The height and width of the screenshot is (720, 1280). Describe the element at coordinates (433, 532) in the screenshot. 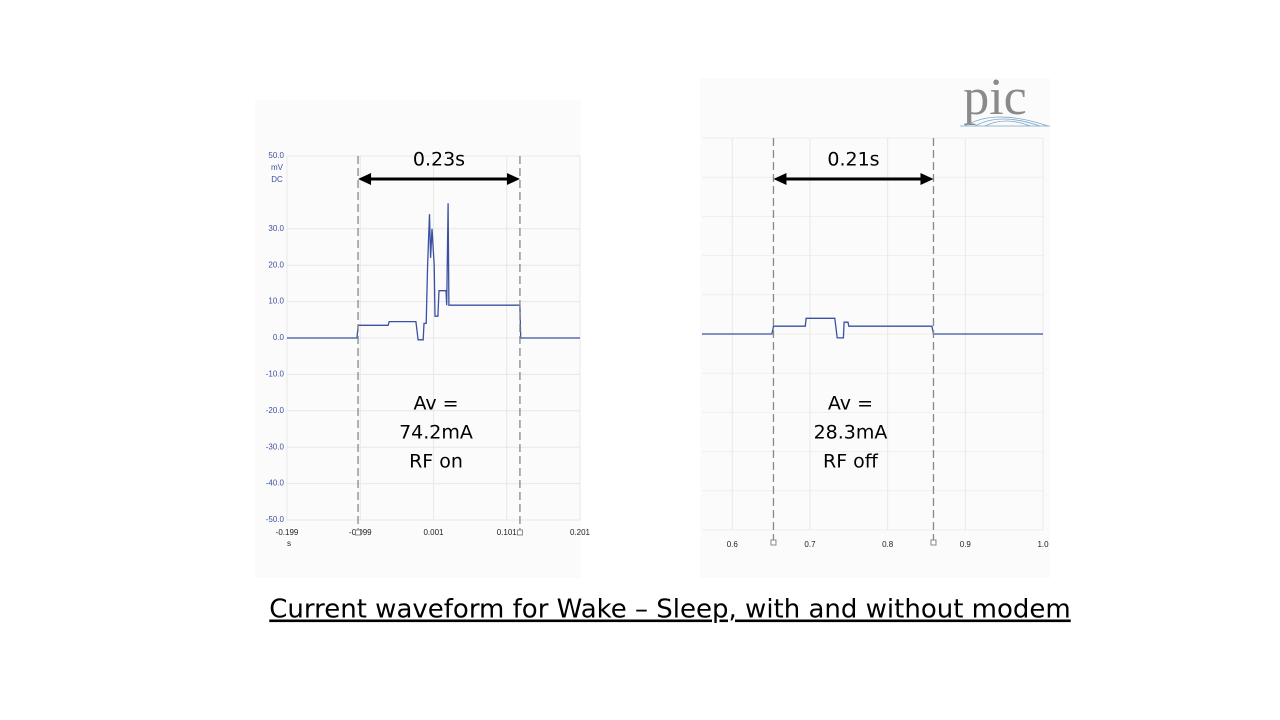

I see `x-tick-label: 0.001` at that location.